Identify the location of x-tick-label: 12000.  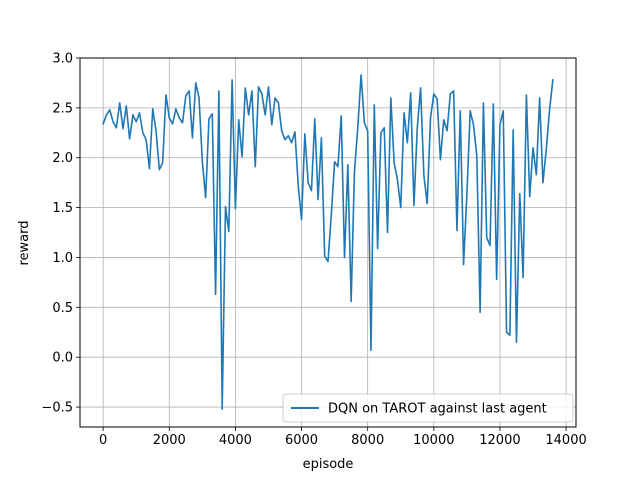
(499, 440).